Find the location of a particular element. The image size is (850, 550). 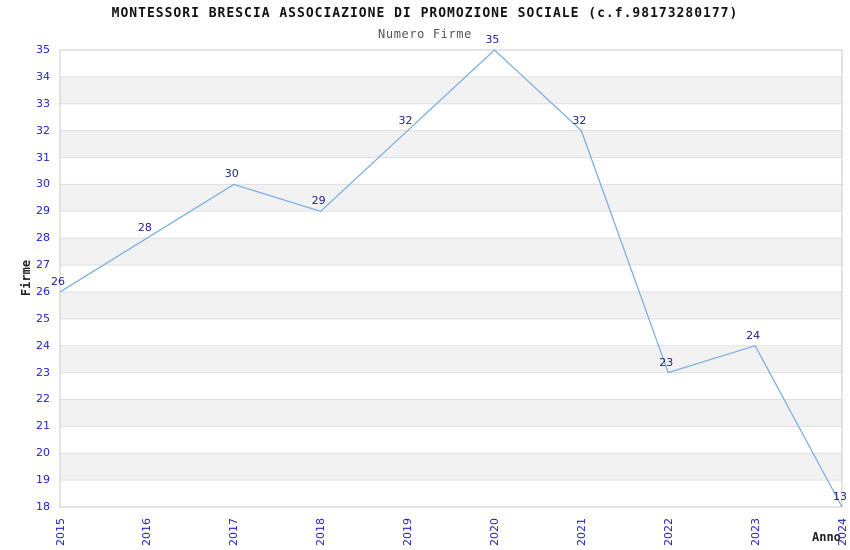

data-point-label: 24 is located at coordinates (753, 335).